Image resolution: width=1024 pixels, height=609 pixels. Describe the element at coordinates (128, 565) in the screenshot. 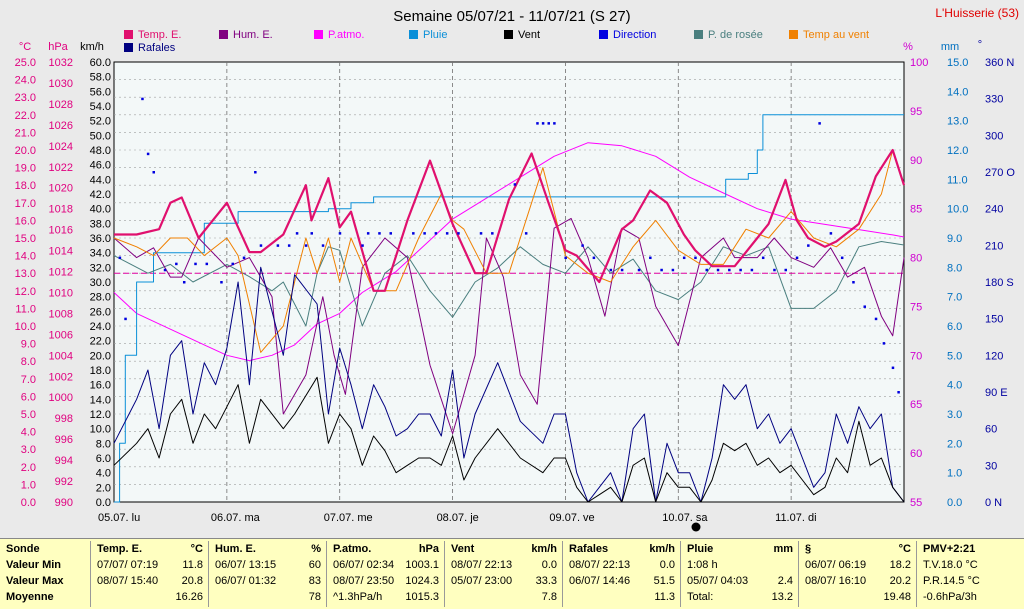

I see `stats-cell-label: 07/07/ 07:19` at that location.